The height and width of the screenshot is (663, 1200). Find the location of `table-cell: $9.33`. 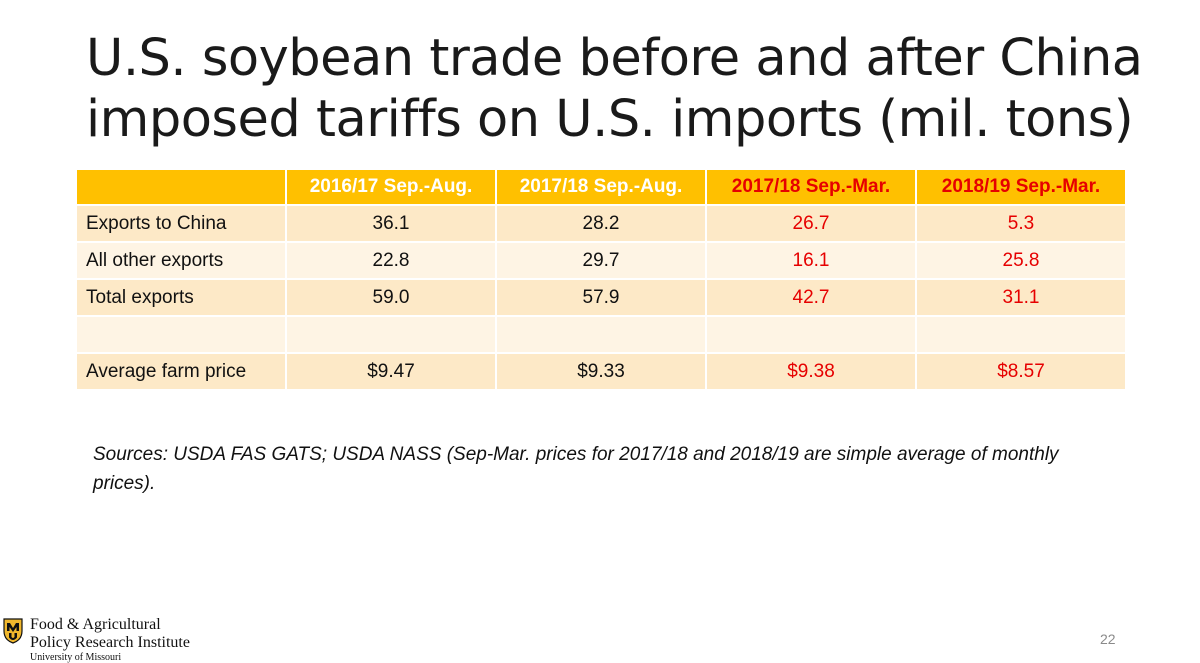

table-cell: $9.33 is located at coordinates (602, 372).